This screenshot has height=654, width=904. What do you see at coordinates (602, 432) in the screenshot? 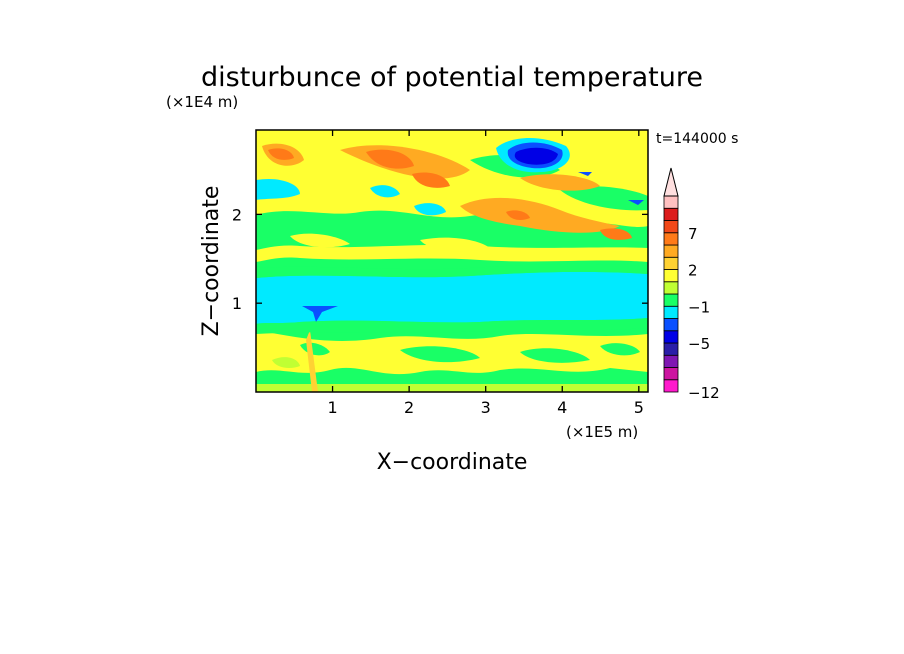
I see `x-unit-label: (×1E5 m)` at bounding box center [602, 432].